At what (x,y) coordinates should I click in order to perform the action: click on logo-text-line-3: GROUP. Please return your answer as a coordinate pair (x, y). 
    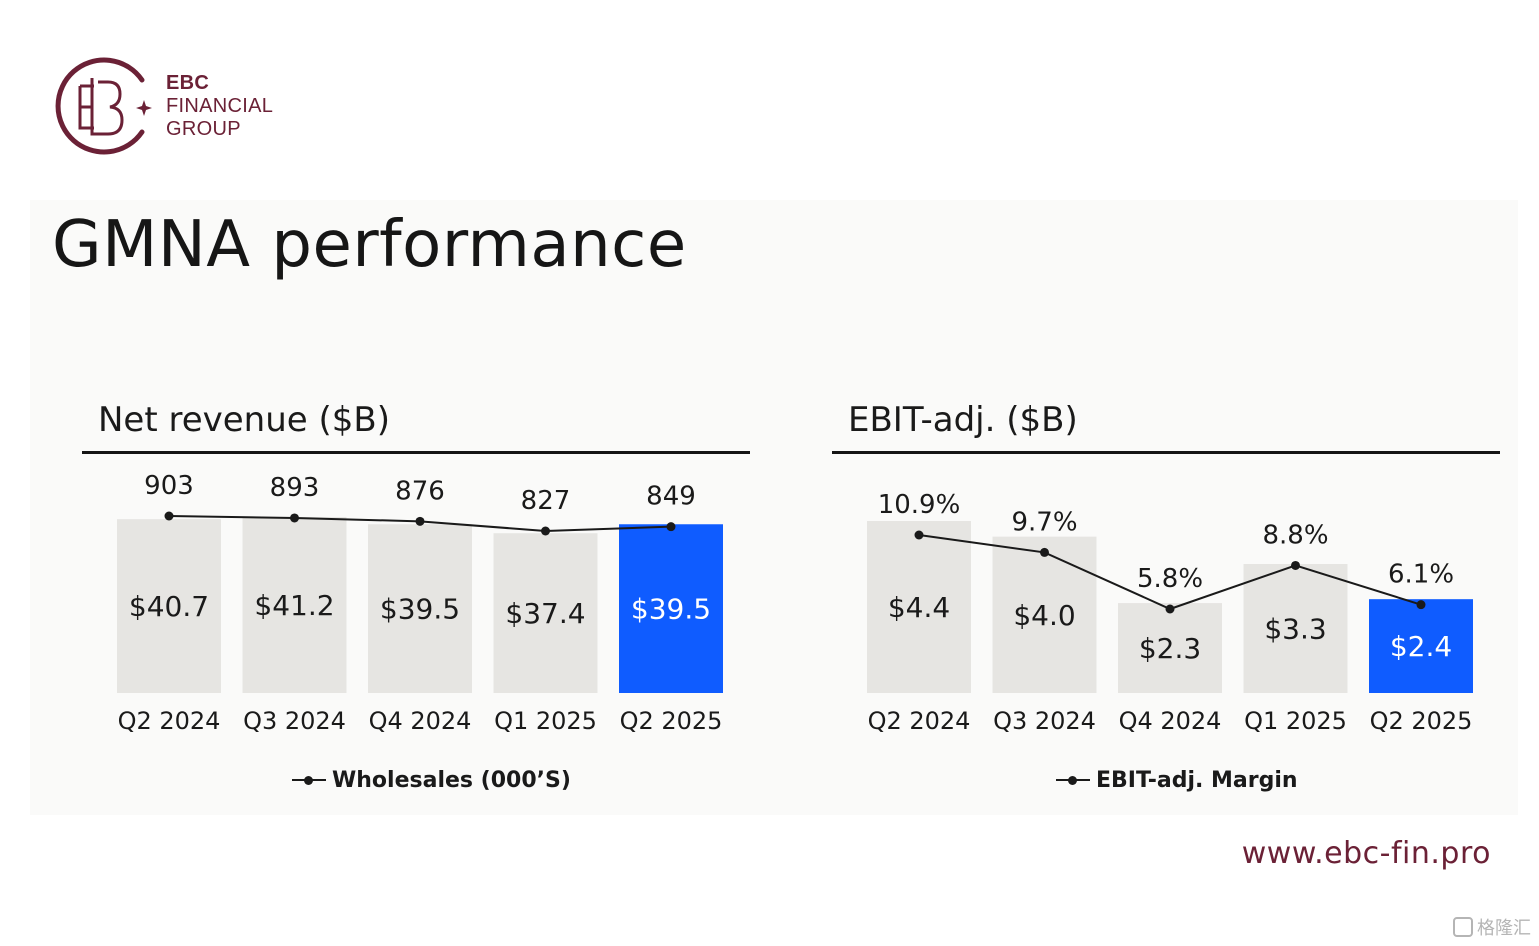
    Looking at the image, I should click on (203, 129).